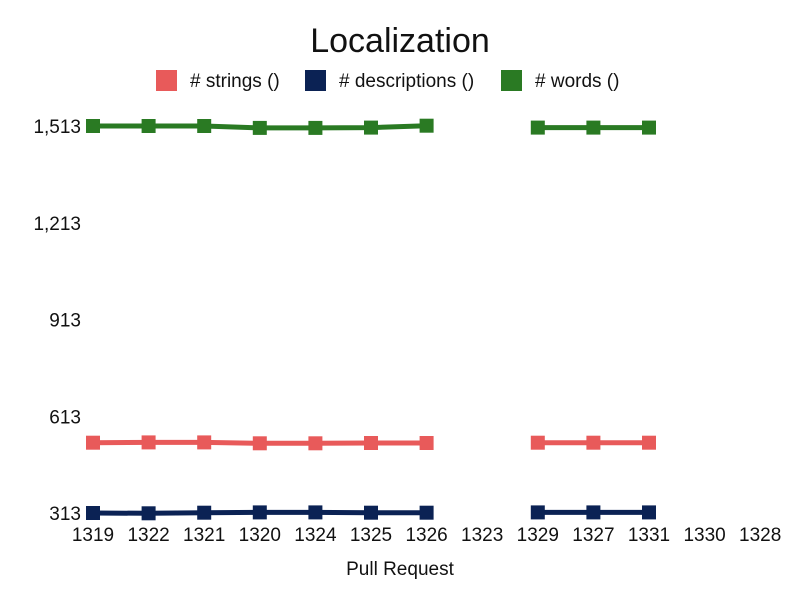  I want to click on x-tick-label: 1327, so click(593, 535).